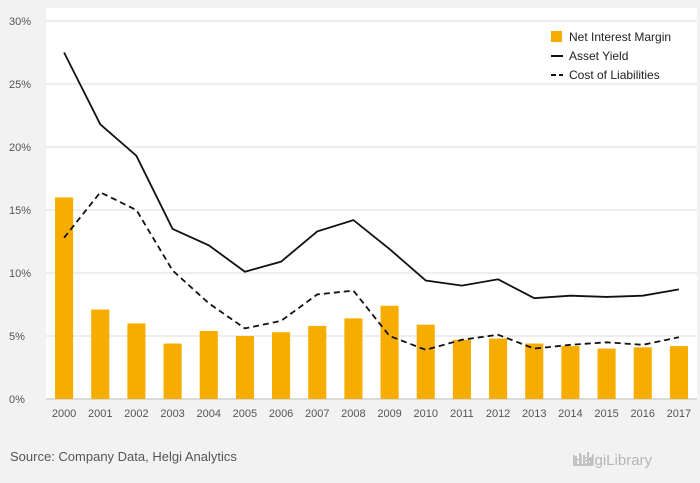 This screenshot has height=483, width=700. I want to click on y-axis: 0% 5% 10% 15% 20% 25% 30%, so click(20, 211).